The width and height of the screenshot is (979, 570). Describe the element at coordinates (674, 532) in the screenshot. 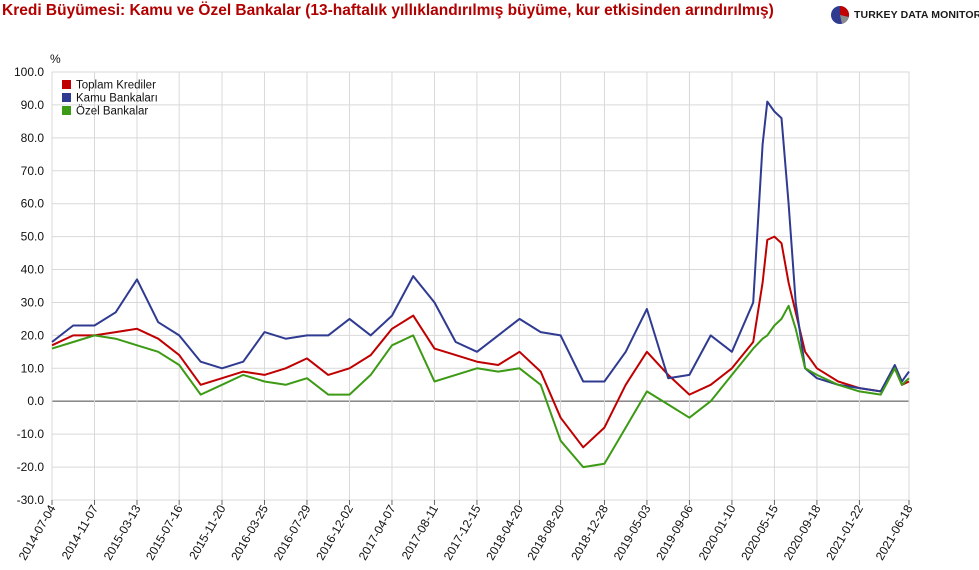

I see `x-tick-label: 2019-09-06` at that location.